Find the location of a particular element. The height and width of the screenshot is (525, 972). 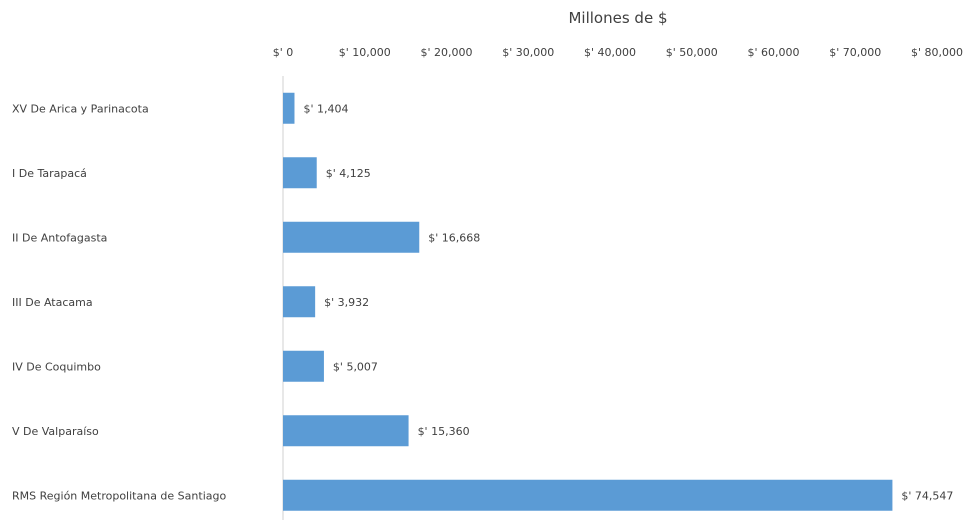

data-label: $' 15,360 is located at coordinates (444, 431).